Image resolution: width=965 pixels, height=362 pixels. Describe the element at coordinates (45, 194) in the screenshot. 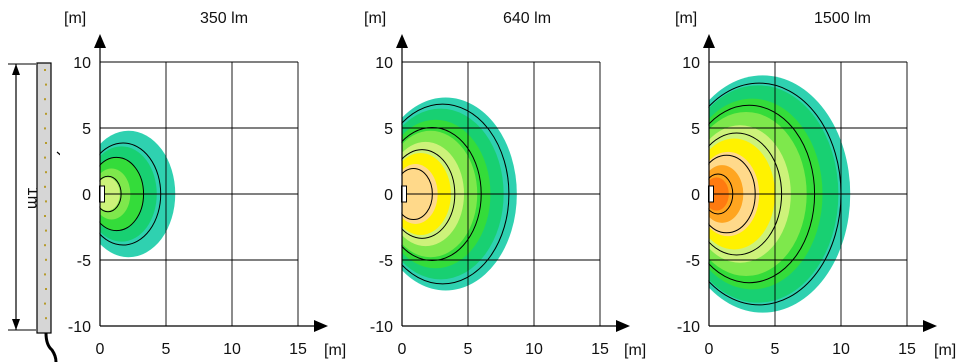

I see `led-dots` at that location.